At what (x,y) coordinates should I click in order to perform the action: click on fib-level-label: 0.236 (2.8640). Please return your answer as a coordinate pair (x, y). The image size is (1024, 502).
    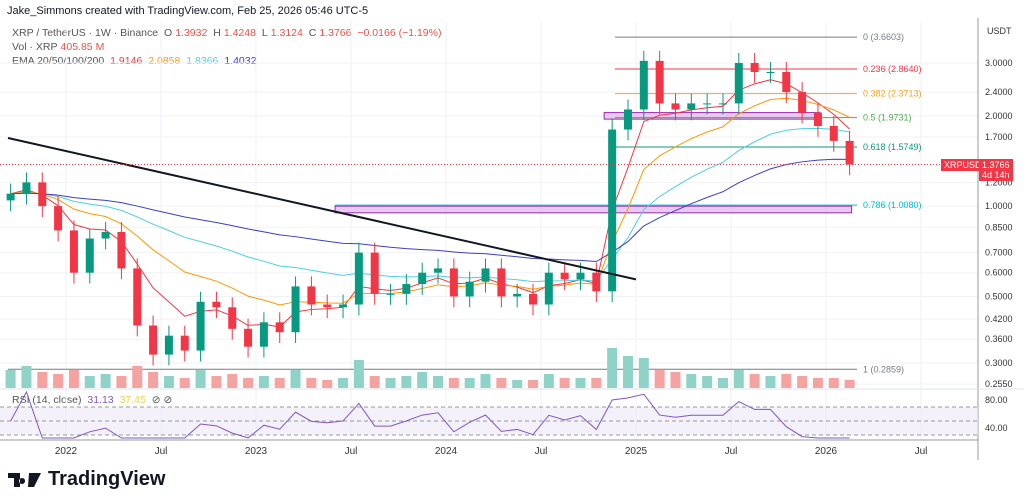
    Looking at the image, I should click on (892, 69).